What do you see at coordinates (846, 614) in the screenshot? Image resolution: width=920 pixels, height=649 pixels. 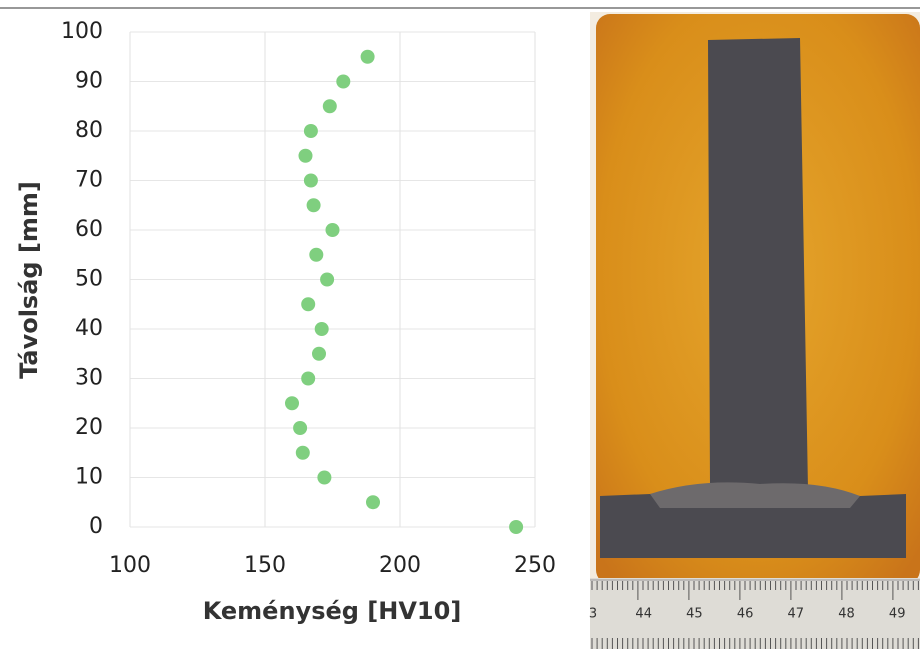 I see `ruler-label: 48` at bounding box center [846, 614].